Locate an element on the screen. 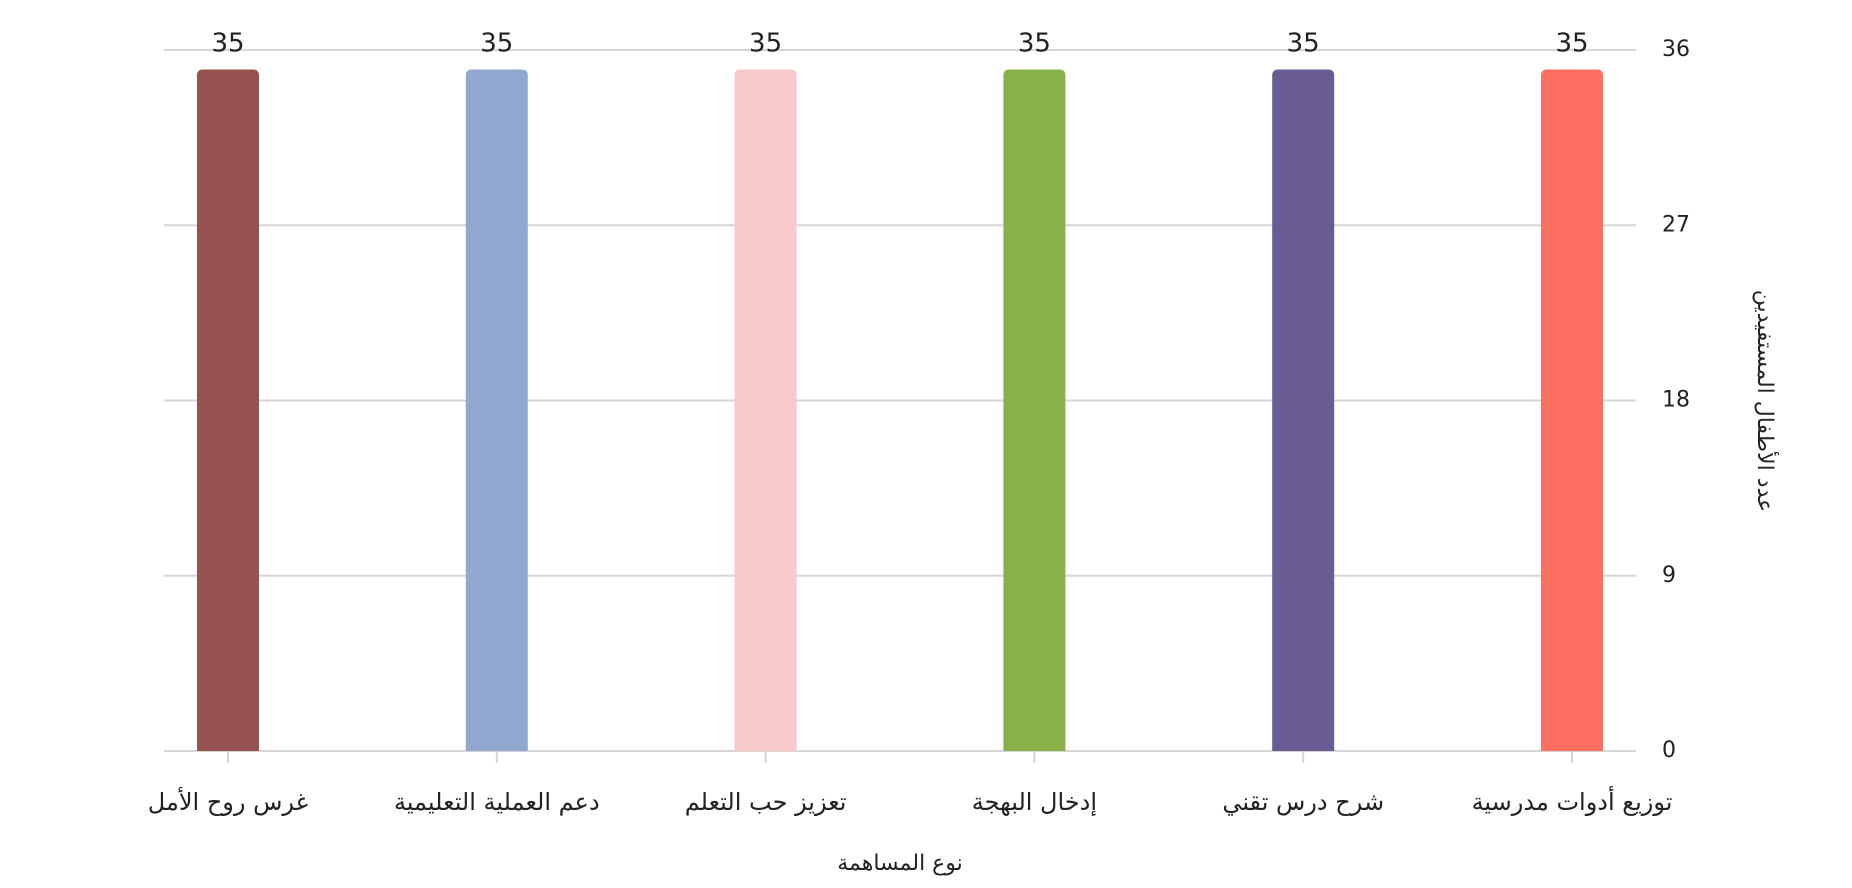 The image size is (1852, 888). y-tick-label: 9 is located at coordinates (1669, 575).